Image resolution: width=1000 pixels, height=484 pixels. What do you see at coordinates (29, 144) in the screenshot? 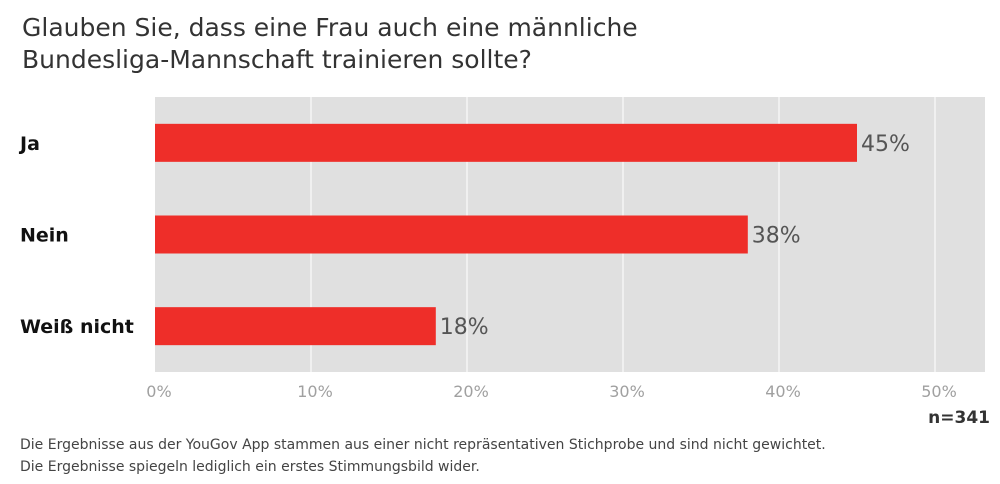
I see `category-label: Ja` at bounding box center [29, 144].